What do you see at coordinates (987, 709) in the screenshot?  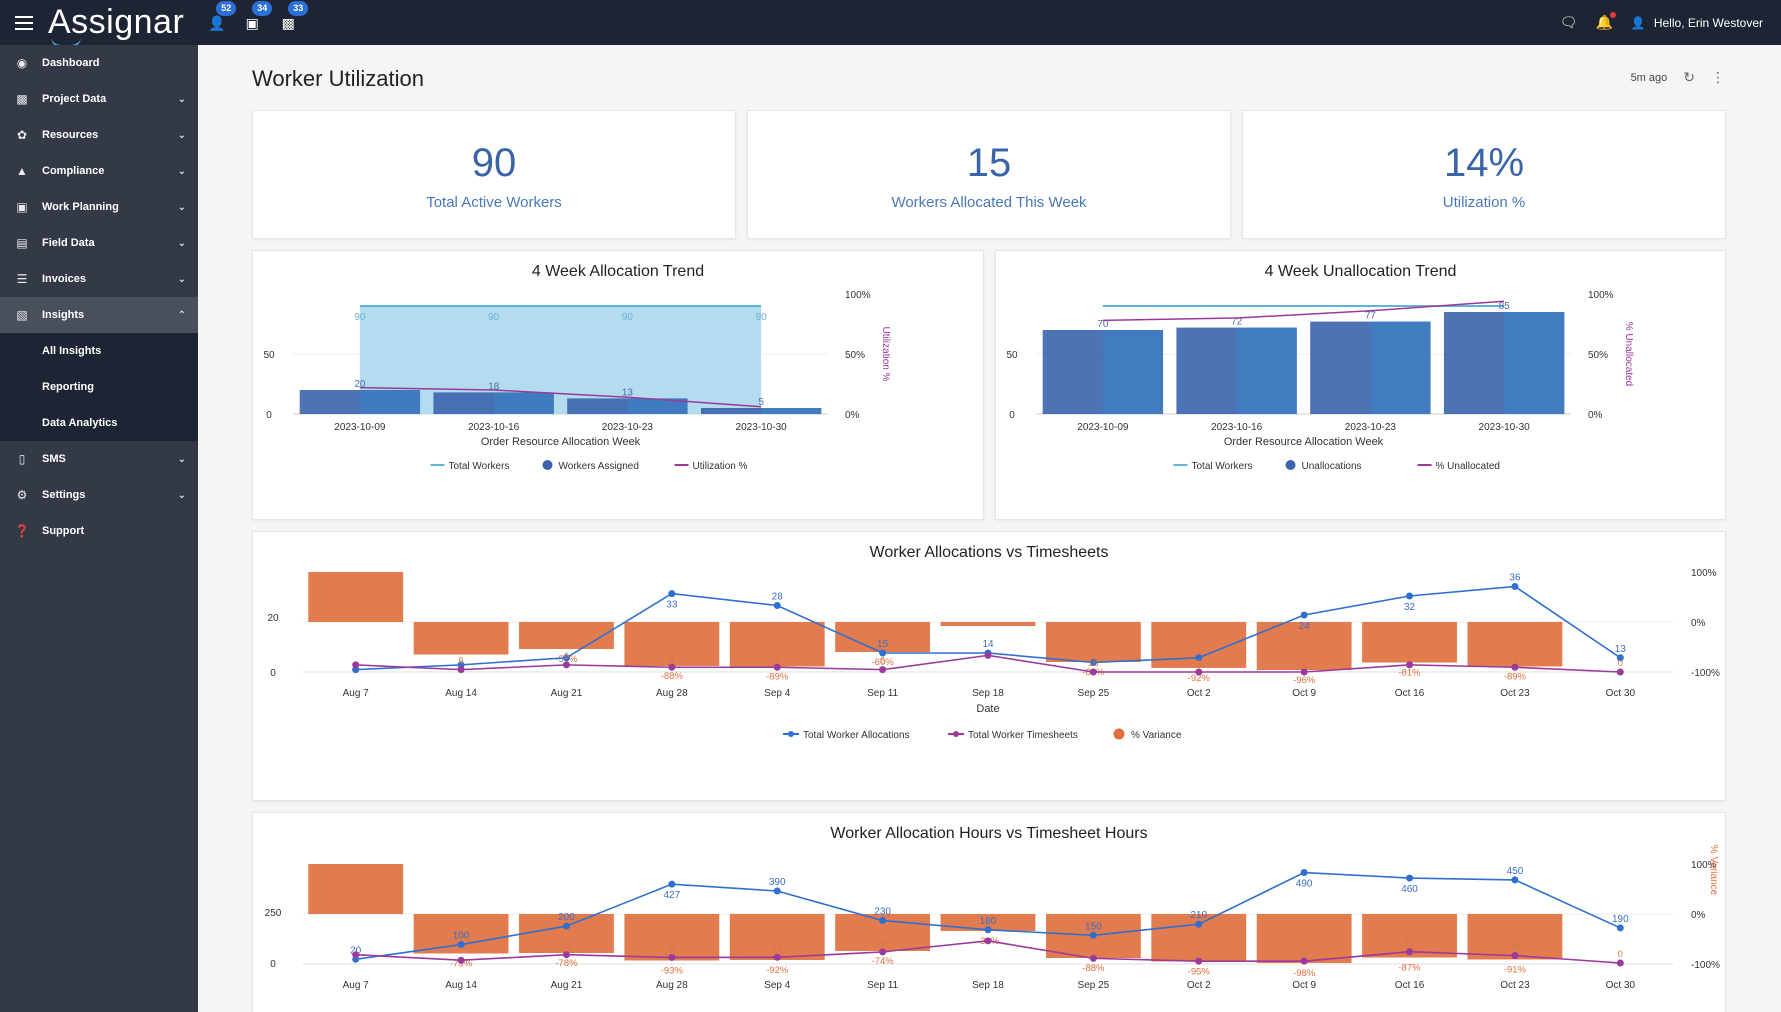 I see `x-axis-label: Date` at bounding box center [987, 709].